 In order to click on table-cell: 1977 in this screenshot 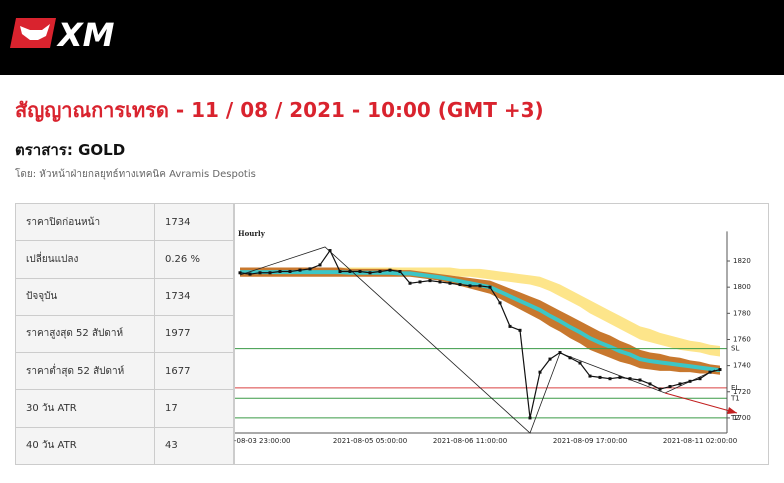, I will do `click(194, 334)`.